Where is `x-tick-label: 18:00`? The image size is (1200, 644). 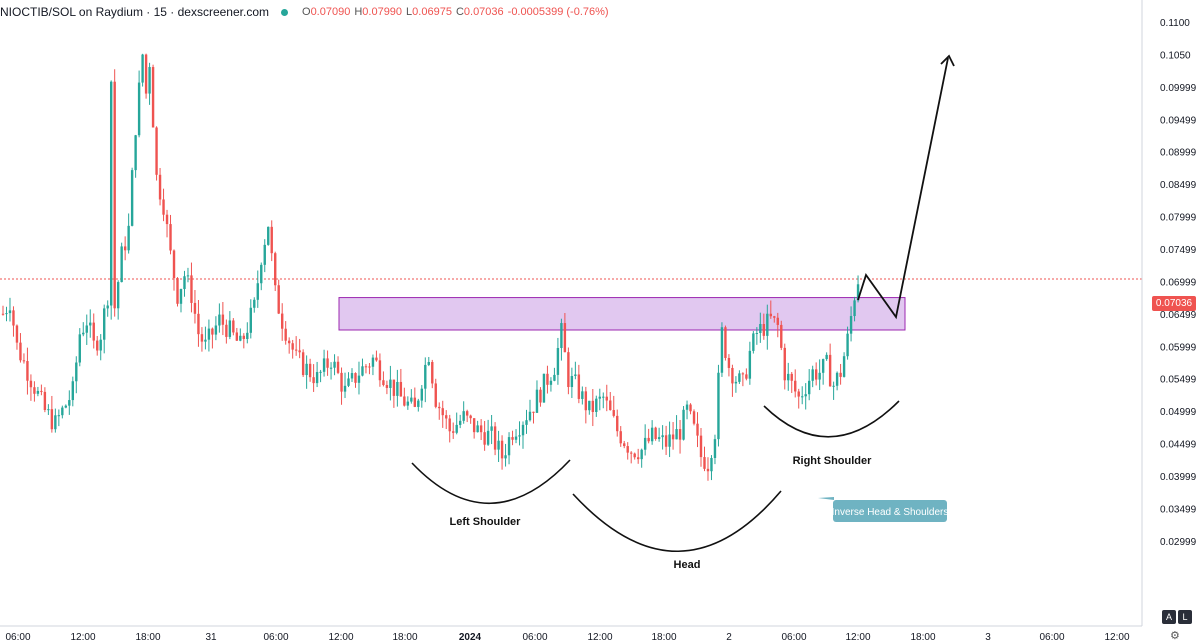
x-tick-label: 18:00 is located at coordinates (663, 637).